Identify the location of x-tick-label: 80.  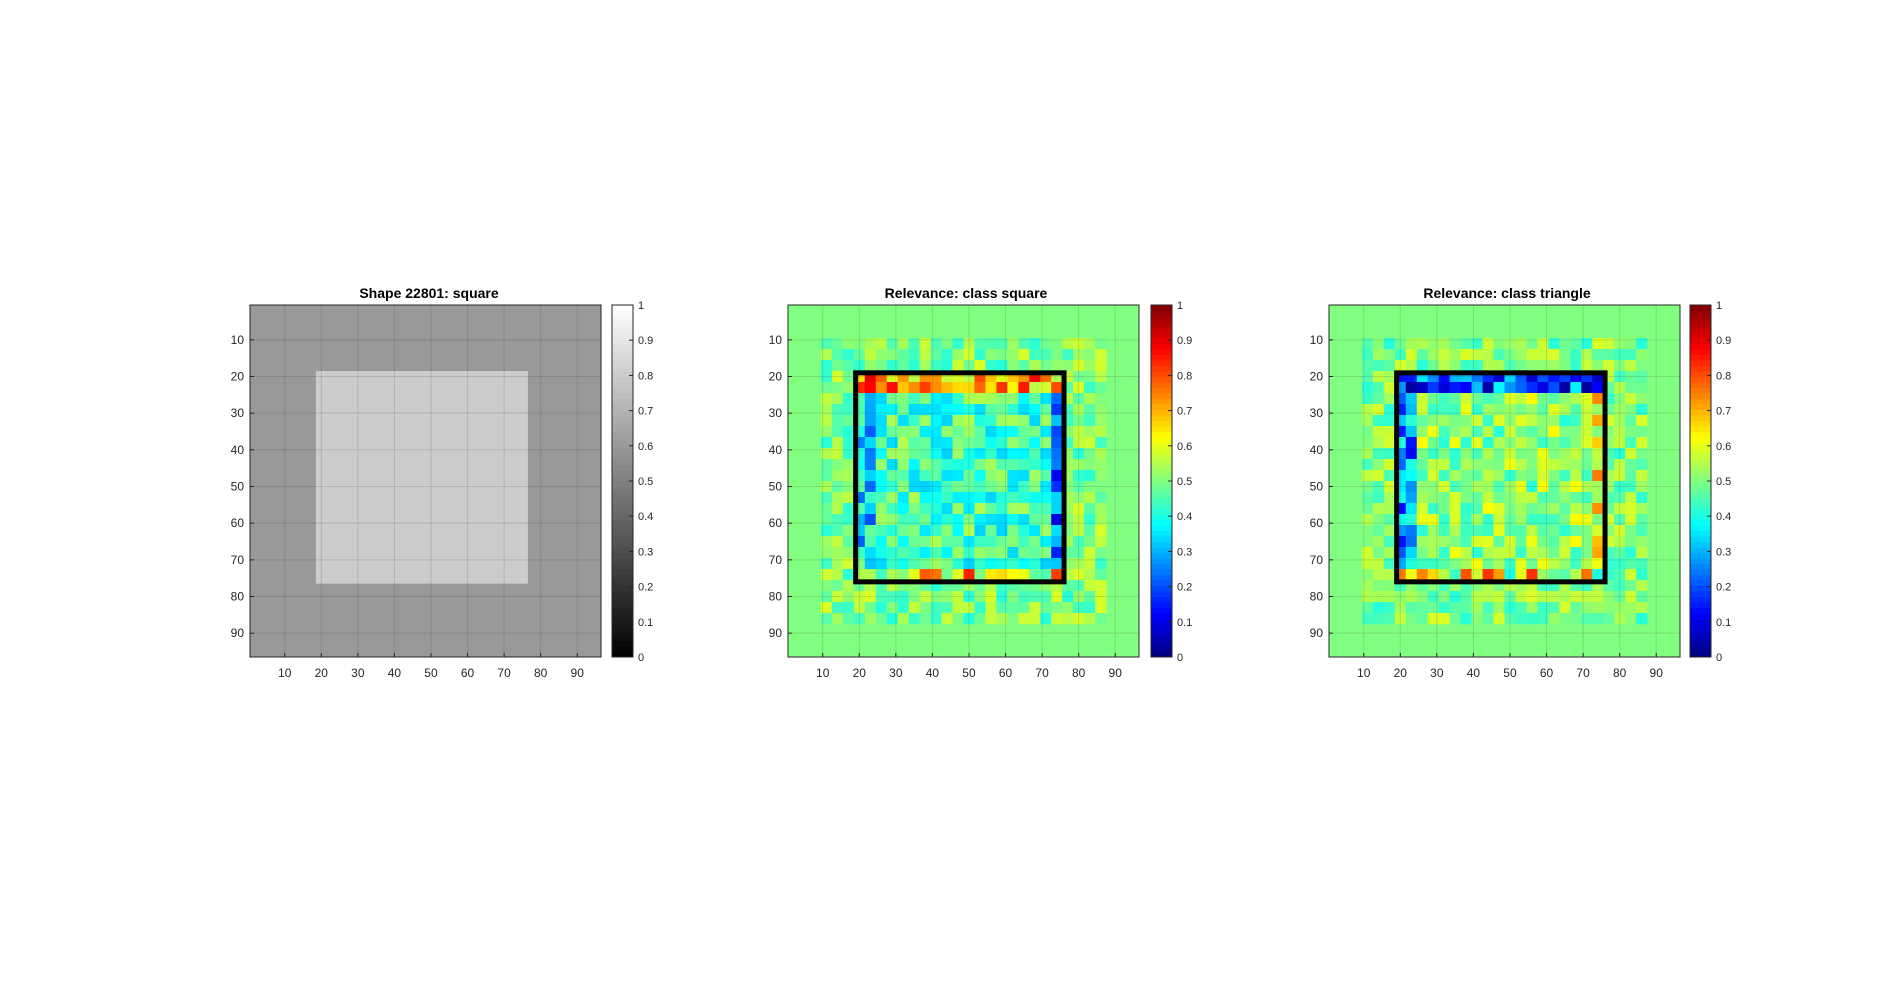
(1620, 673).